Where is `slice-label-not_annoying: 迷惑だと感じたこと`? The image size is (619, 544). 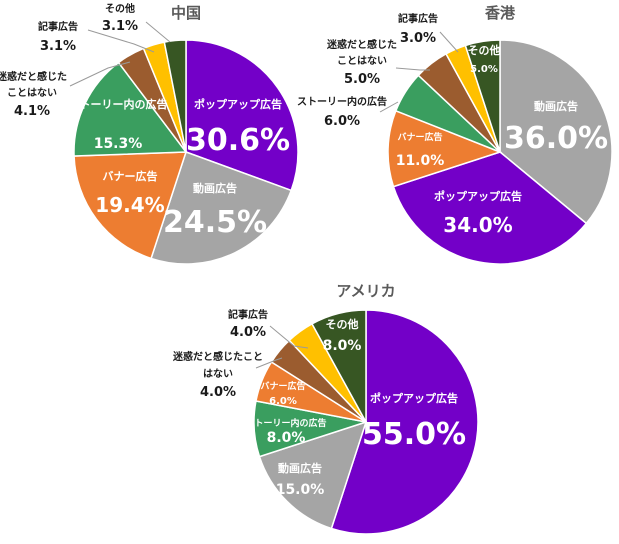 slice-label-not_annoying: 迷惑だと感じたこと is located at coordinates (217, 356).